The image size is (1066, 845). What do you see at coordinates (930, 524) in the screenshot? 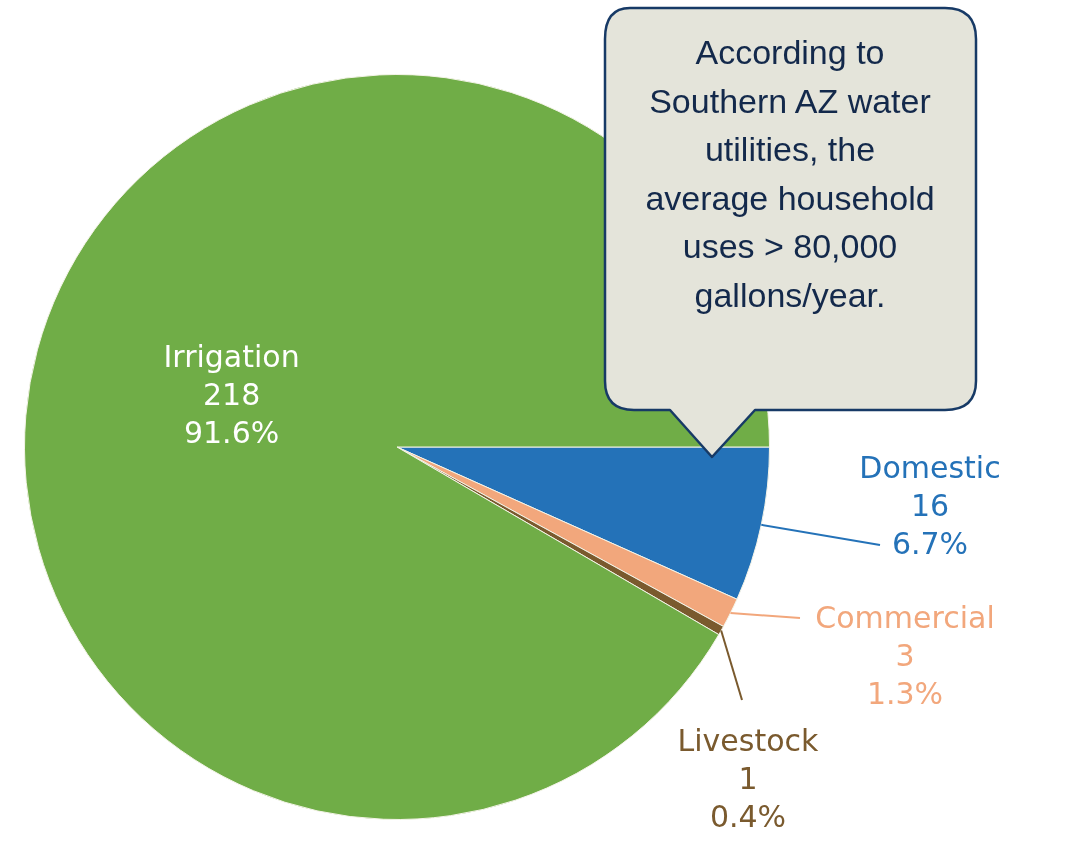
I see `data-label: 16 6.7%` at bounding box center [930, 524].